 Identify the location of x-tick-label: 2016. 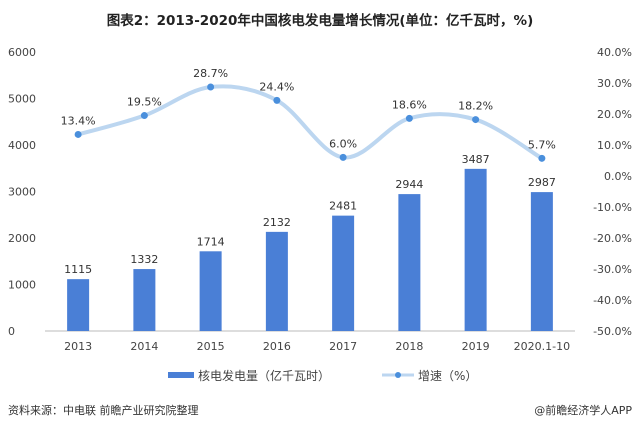
(277, 346).